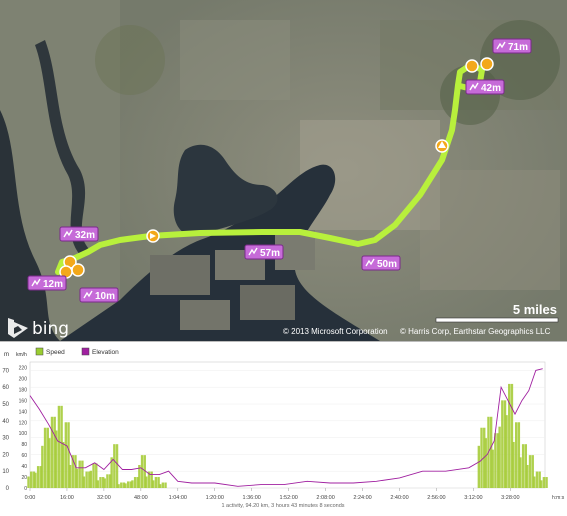 The width and height of the screenshot is (567, 516). What do you see at coordinates (178, 498) in the screenshot?
I see `x-tick-label: 1:04:00` at bounding box center [178, 498].